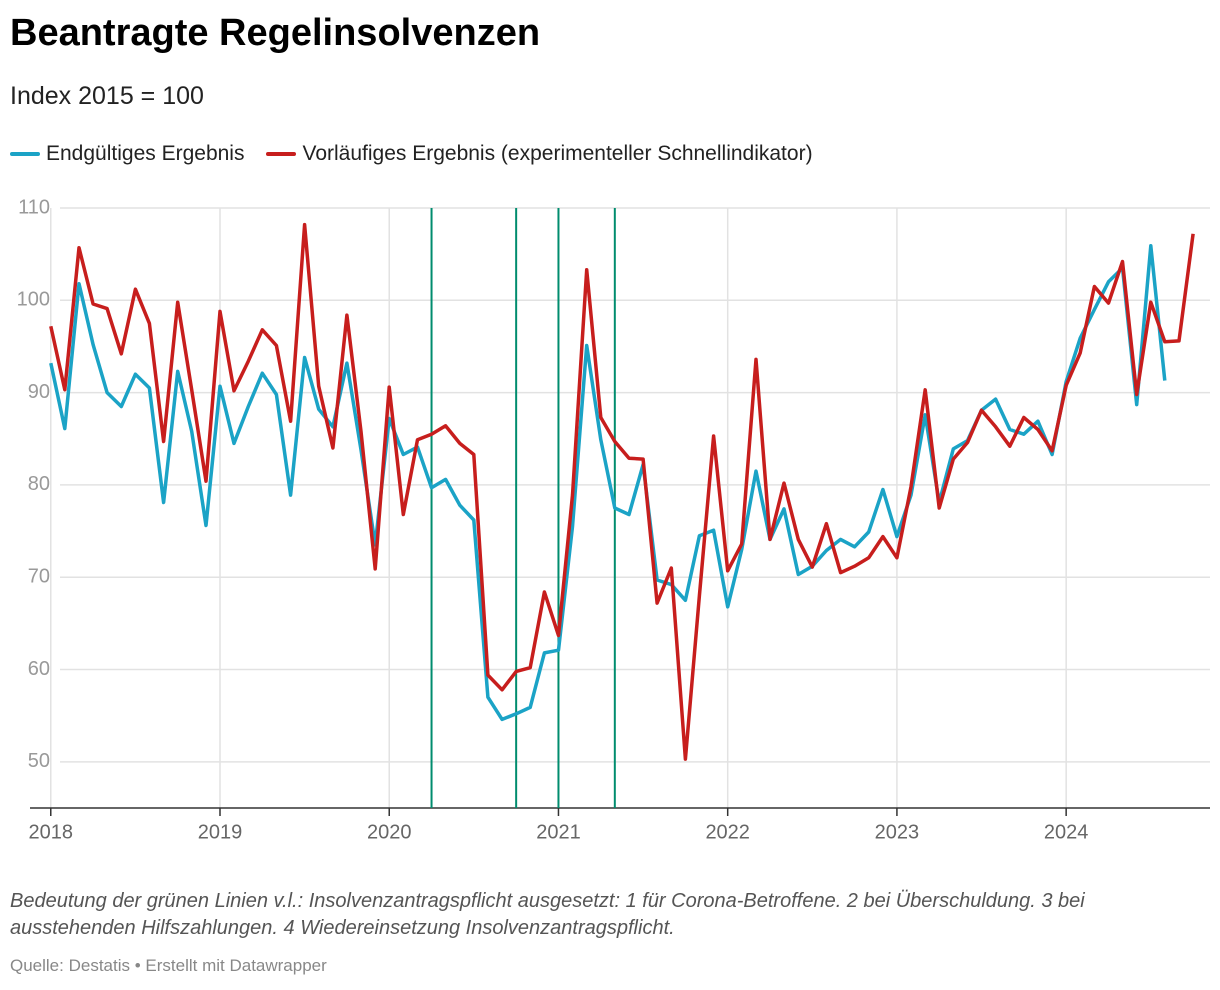  I want to click on y-tick-label: 60, so click(39, 669).